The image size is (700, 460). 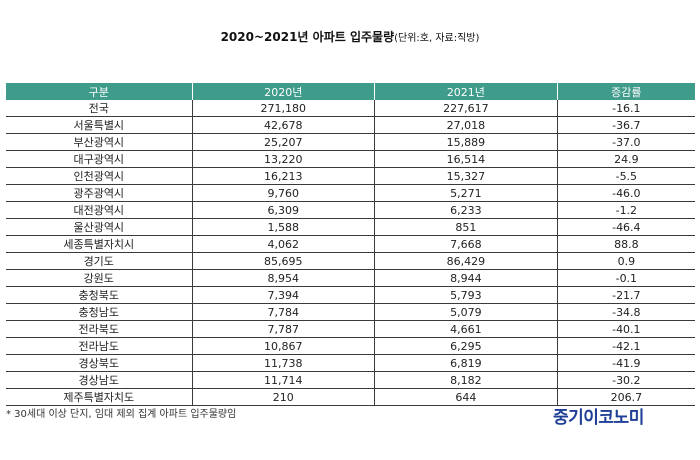 I want to click on cell-change-rate: 88.8, so click(x=625, y=244).